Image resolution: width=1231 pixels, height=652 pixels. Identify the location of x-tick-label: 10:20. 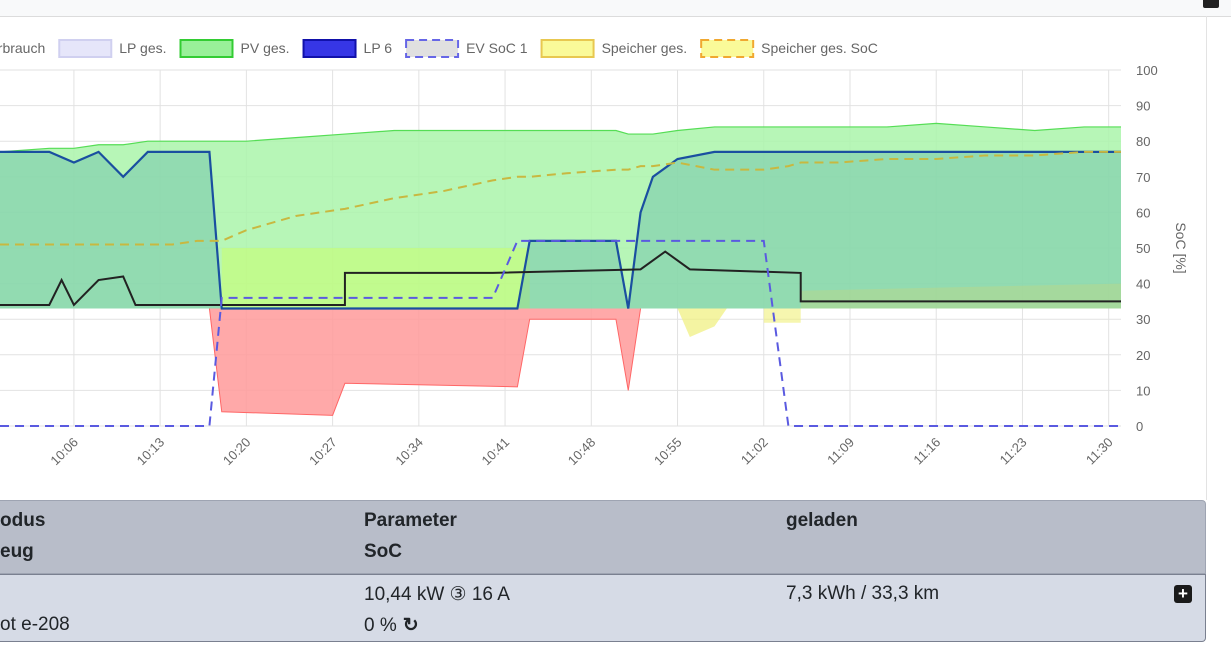
(237, 452).